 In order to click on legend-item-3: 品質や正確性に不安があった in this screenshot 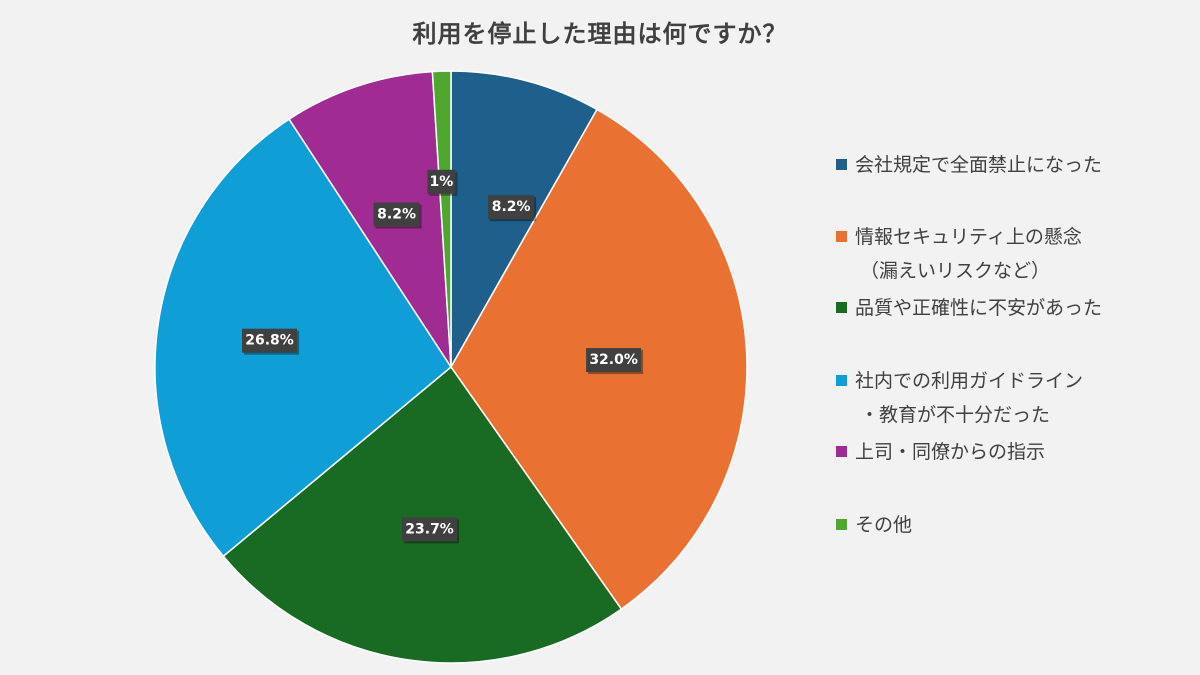, I will do `click(969, 308)`.